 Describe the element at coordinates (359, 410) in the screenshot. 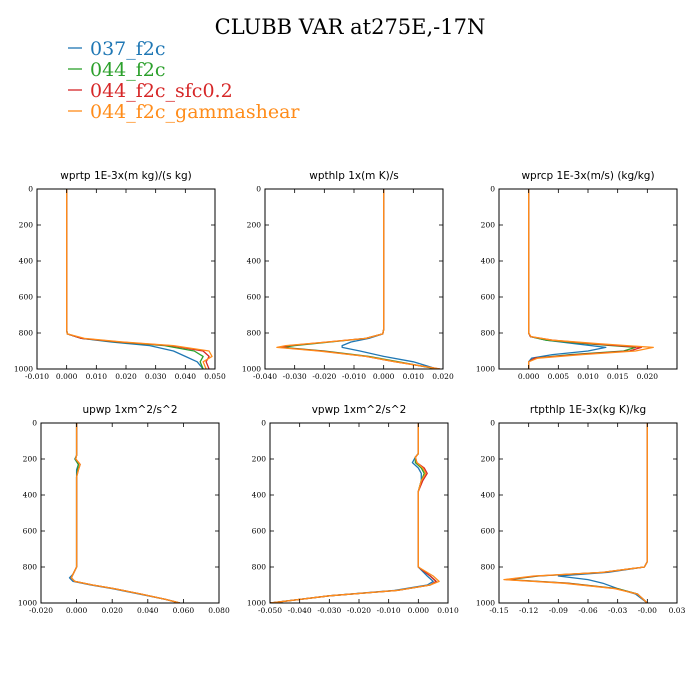

I see `panel-title: vpwp 1xm^2/s^2` at that location.